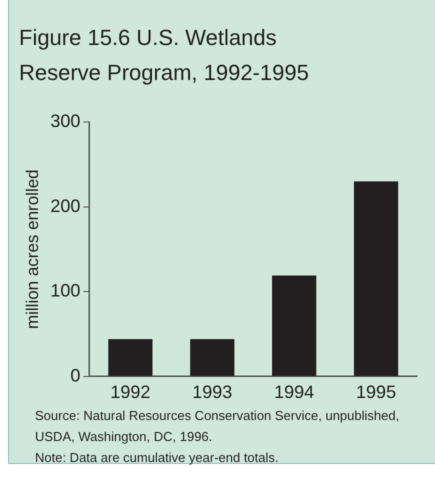 The height and width of the screenshot is (491, 435). I want to click on y-tick-label: 100, so click(65, 290).